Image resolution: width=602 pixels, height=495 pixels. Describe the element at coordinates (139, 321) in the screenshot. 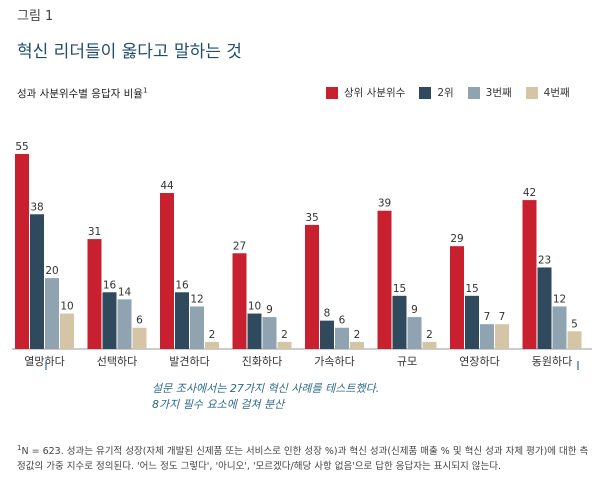

I see `data-label-선택하다-s4: 6` at that location.